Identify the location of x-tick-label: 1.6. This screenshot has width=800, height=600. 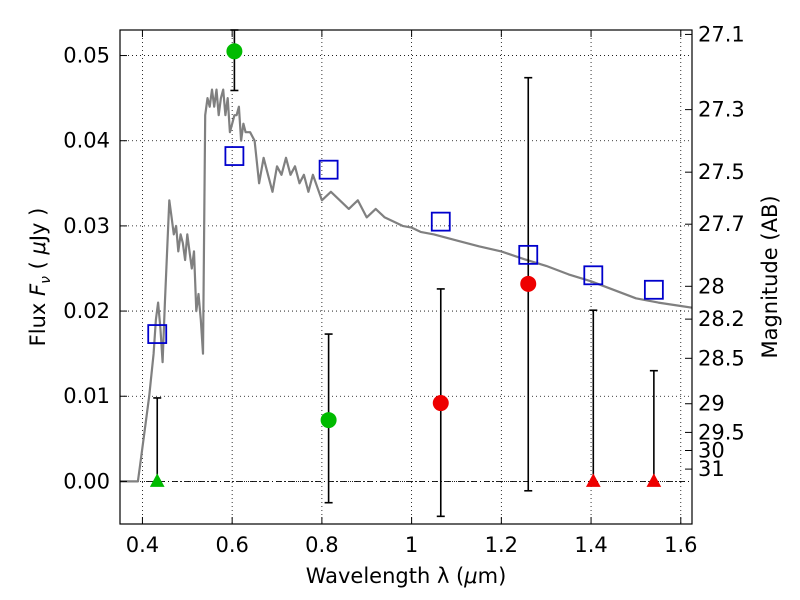
(680, 545).